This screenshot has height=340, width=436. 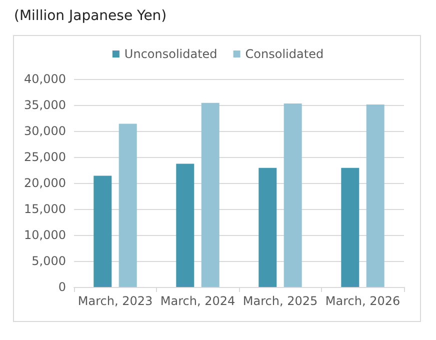 I want to click on y-tick-label: 30,000, so click(x=45, y=131).